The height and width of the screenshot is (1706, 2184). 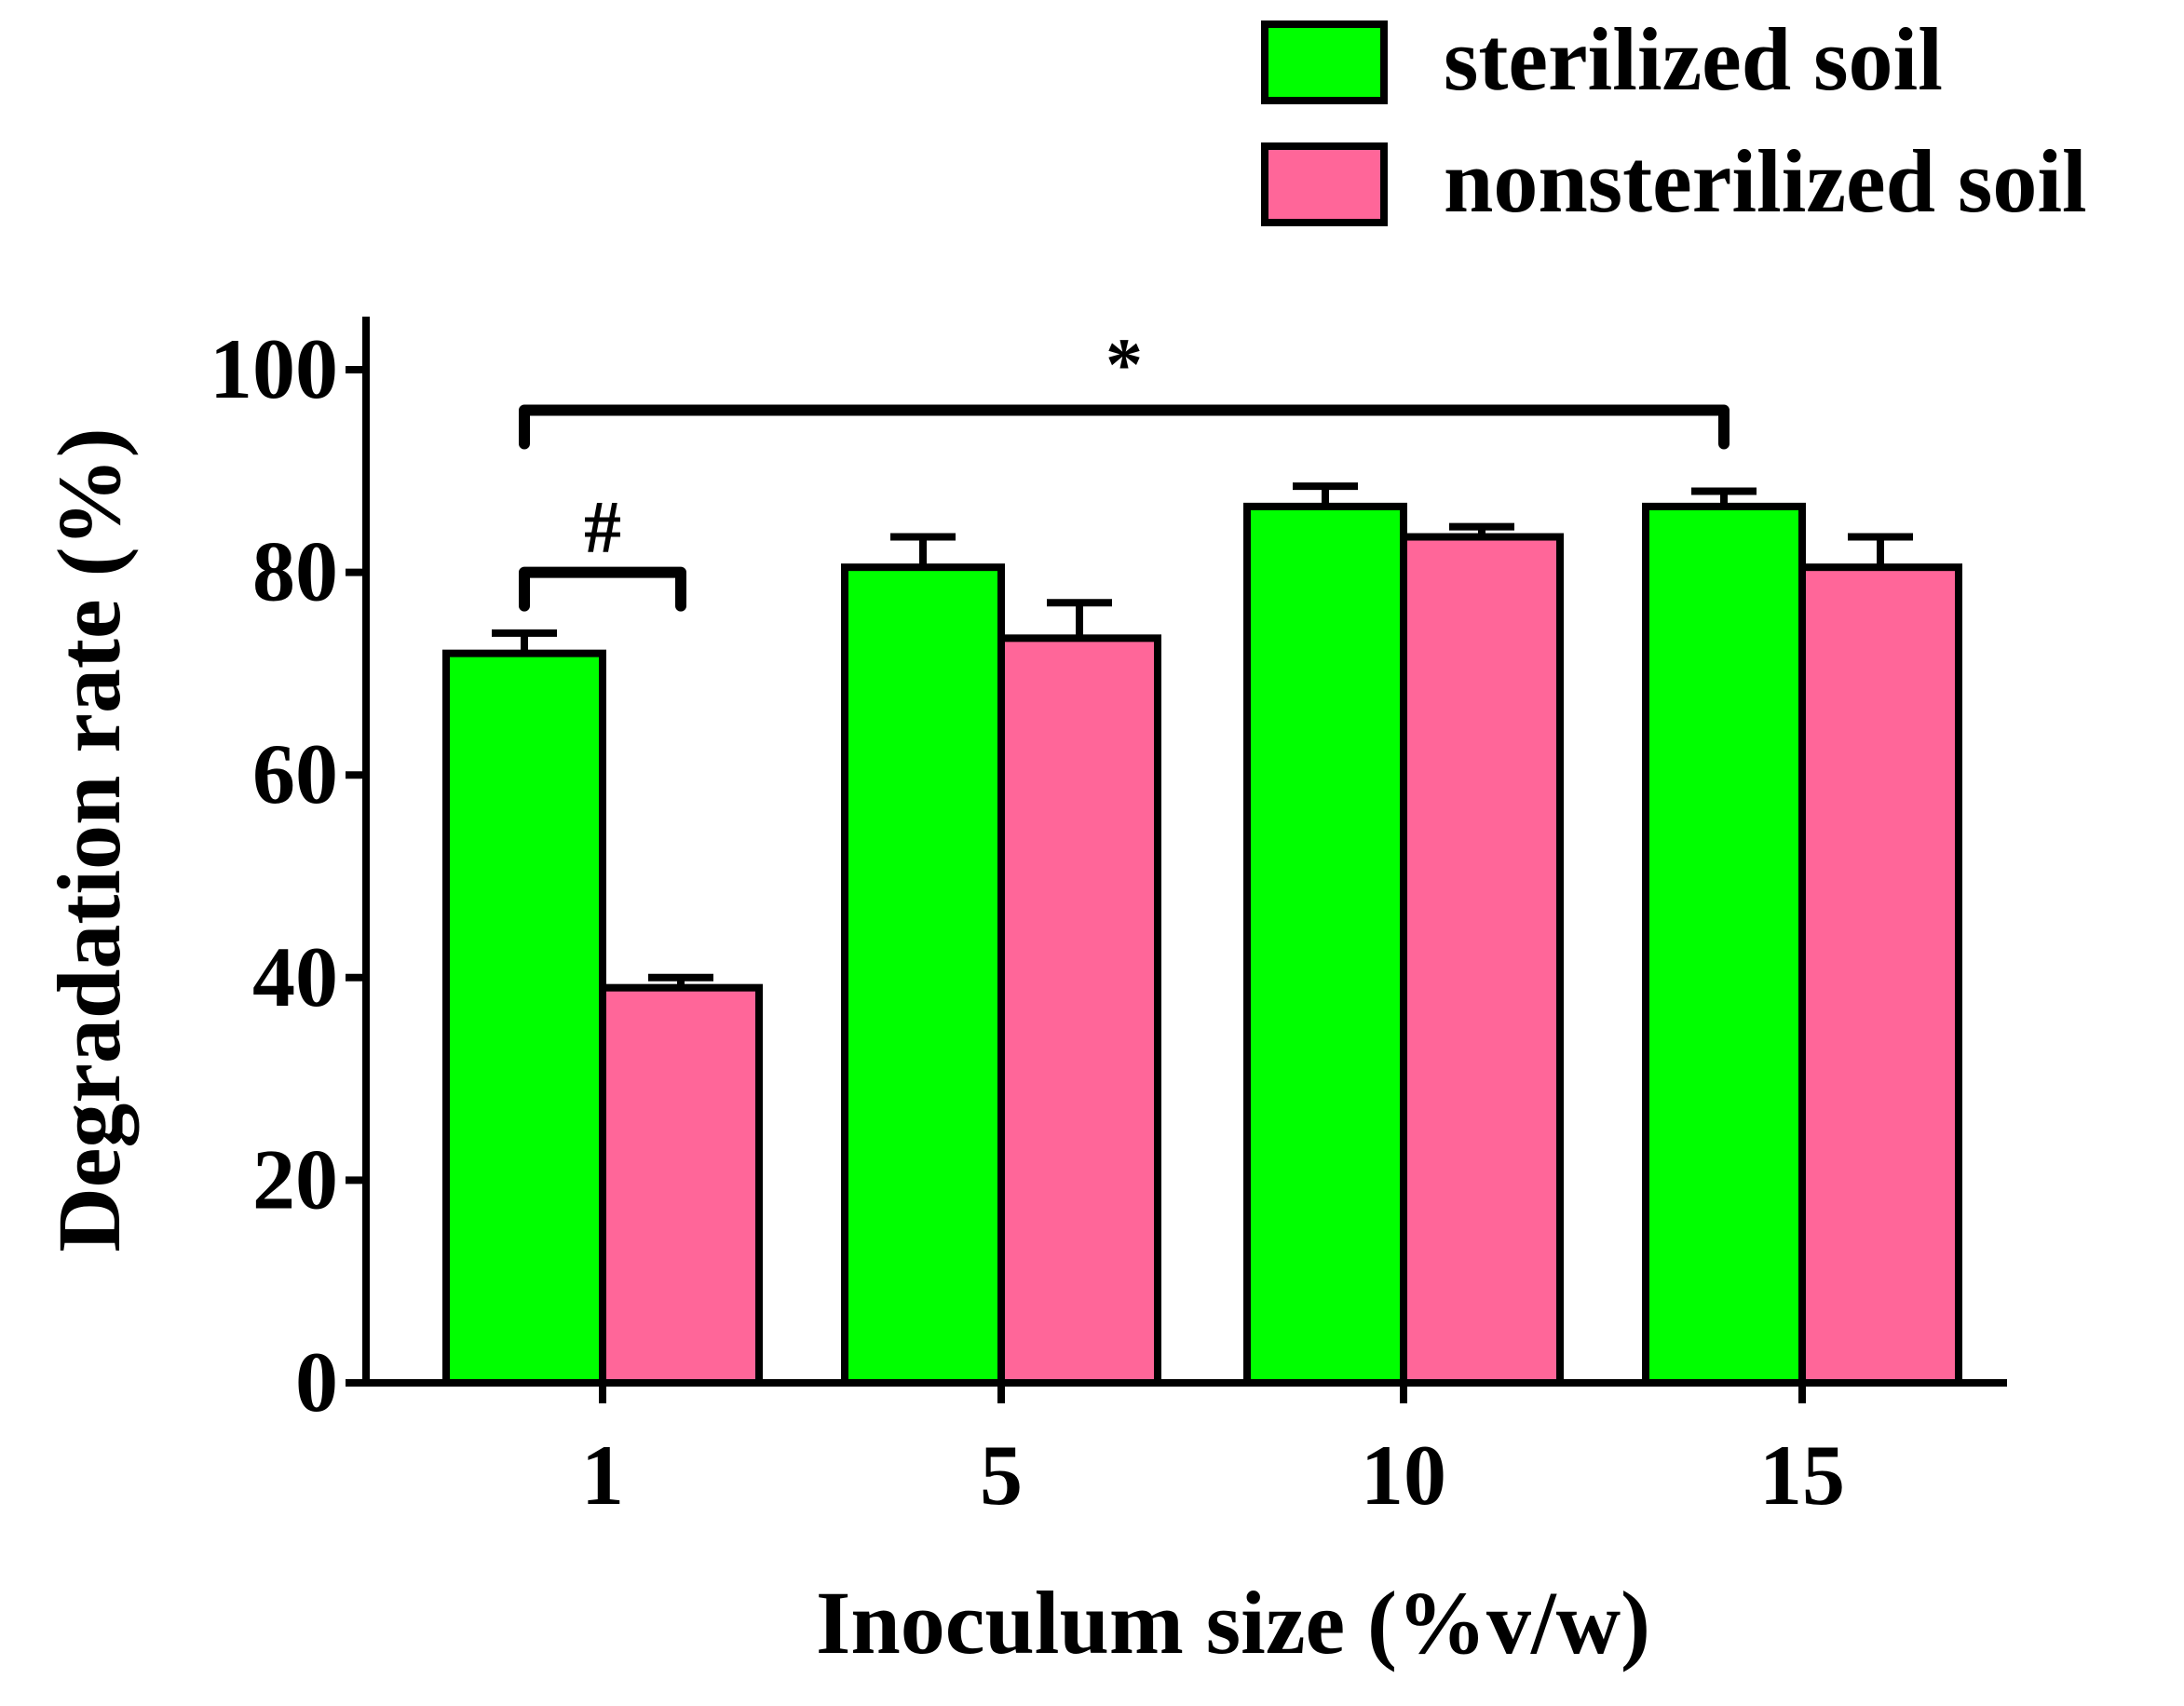 I want to click on significance-bracket-hash-label: #, so click(x=602, y=528).